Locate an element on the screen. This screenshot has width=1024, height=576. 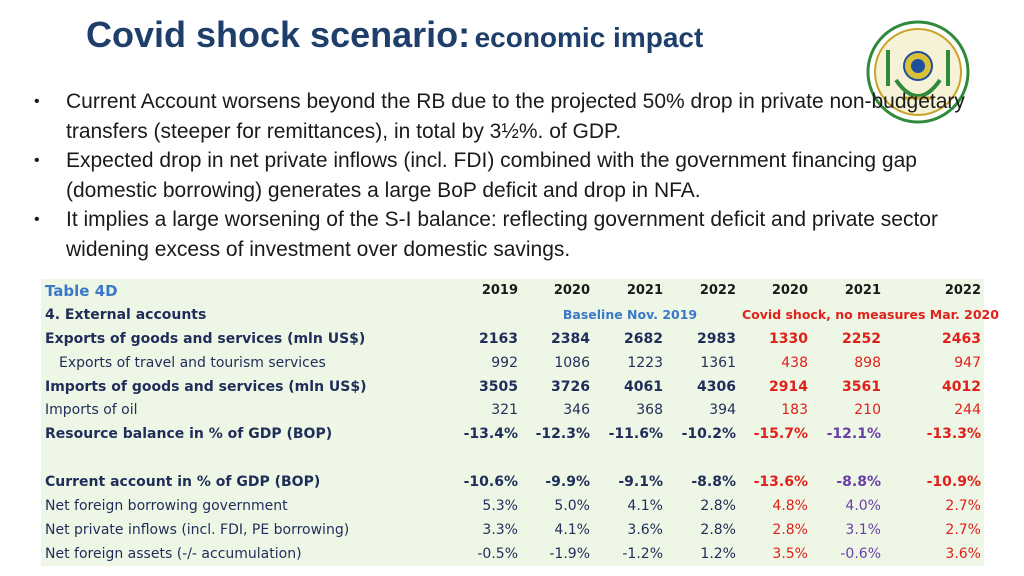
row-label: Net foreign assets (-/- accumulation) is located at coordinates (173, 553).